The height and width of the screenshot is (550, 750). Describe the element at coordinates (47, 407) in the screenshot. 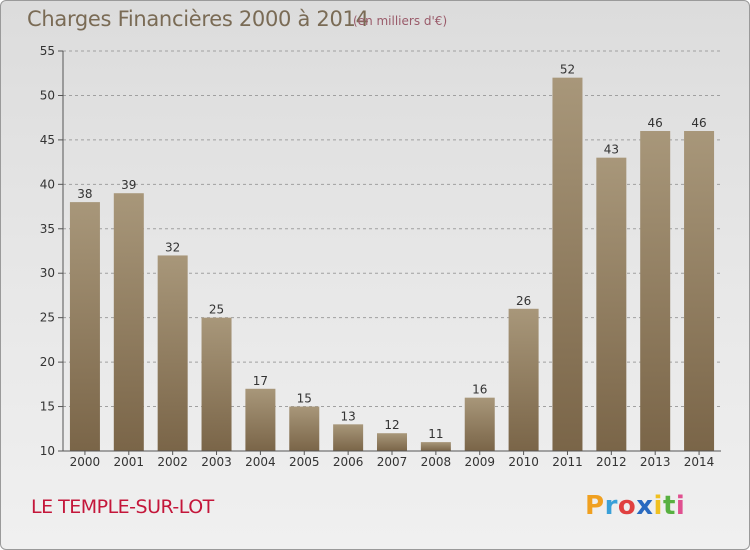

I see `y-tick-label: 15` at that location.